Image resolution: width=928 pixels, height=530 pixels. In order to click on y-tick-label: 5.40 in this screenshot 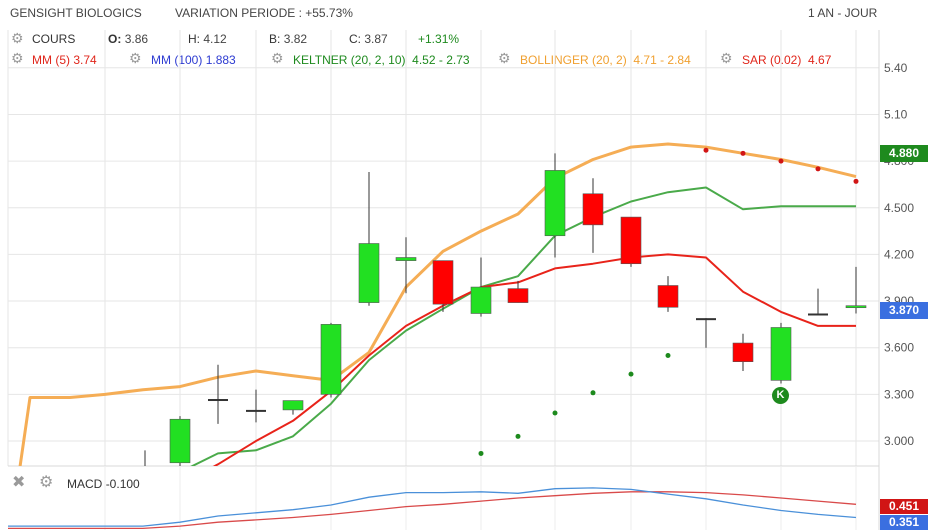, I will do `click(896, 68)`.